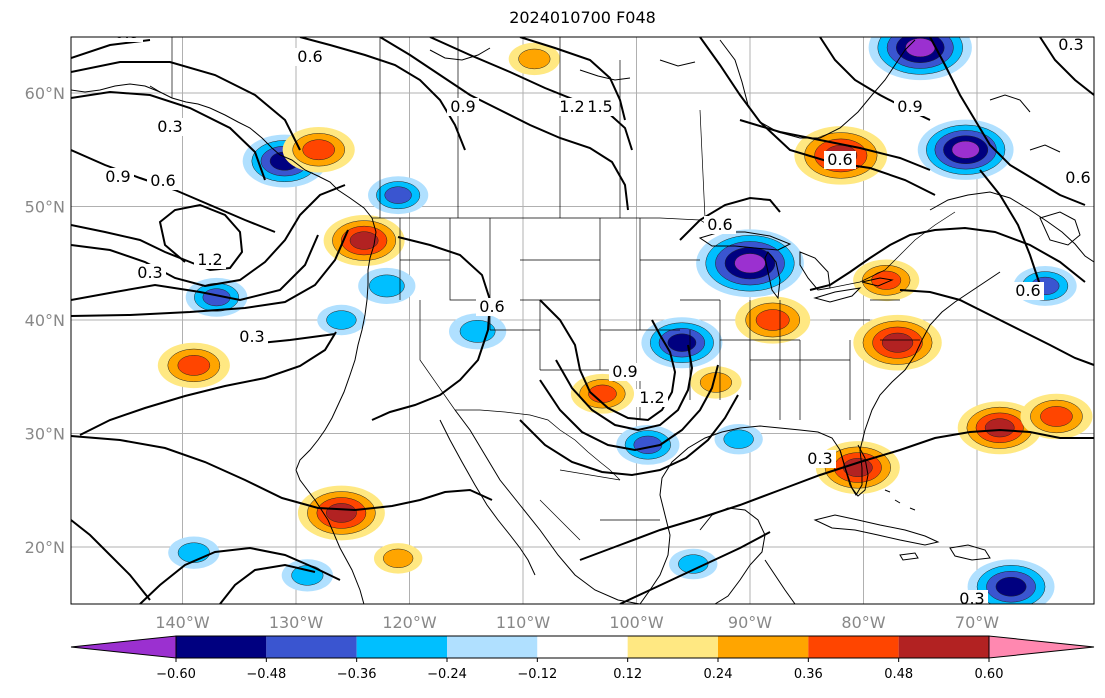 The image size is (1105, 698). Describe the element at coordinates (772, 275) in the screenshot. I see `lake-michigan` at that location.